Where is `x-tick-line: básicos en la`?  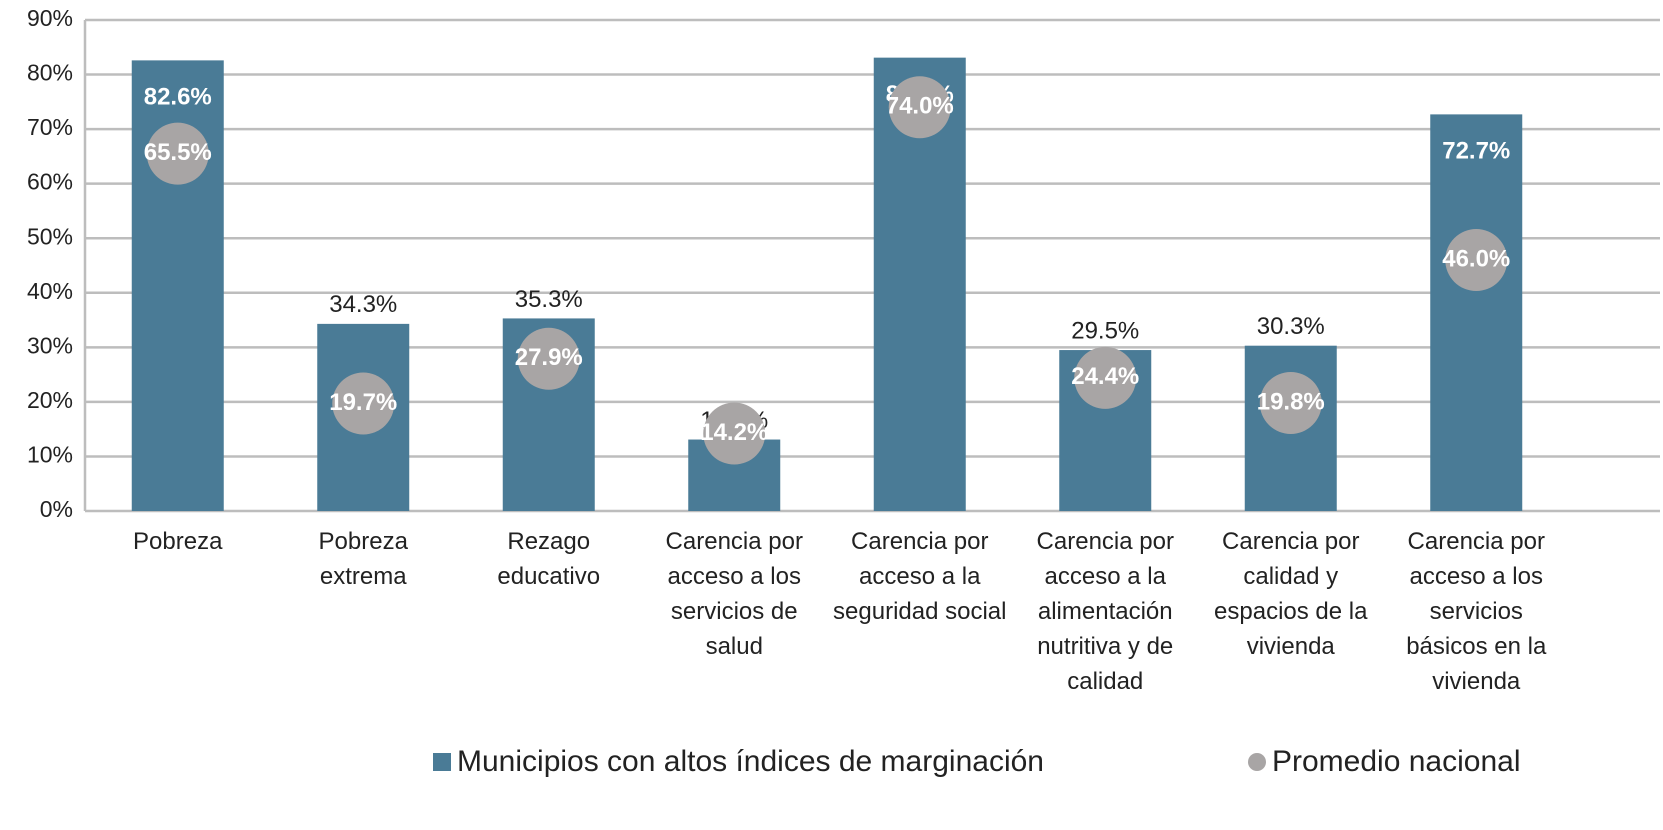
x-tick-line: básicos en la is located at coordinates (1476, 646).